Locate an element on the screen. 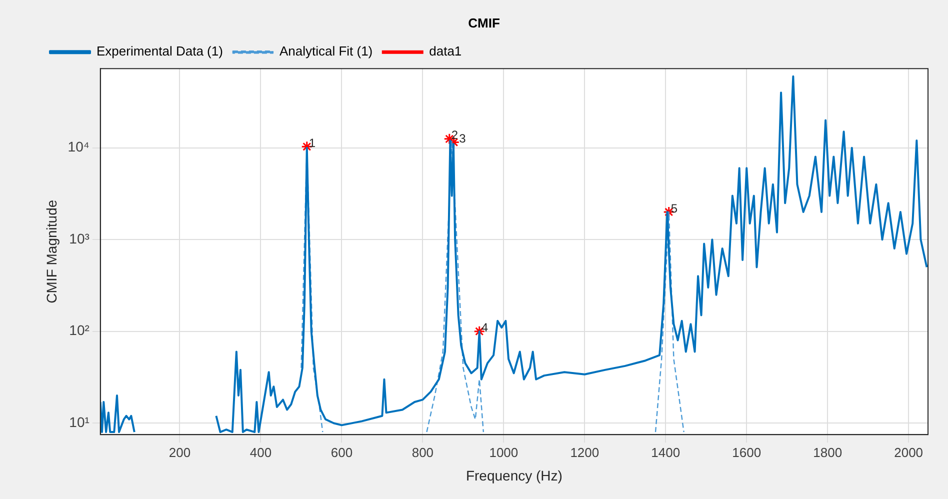 Image resolution: width=948 pixels, height=499 pixels. y-tick-label: 10³ is located at coordinates (79, 238).